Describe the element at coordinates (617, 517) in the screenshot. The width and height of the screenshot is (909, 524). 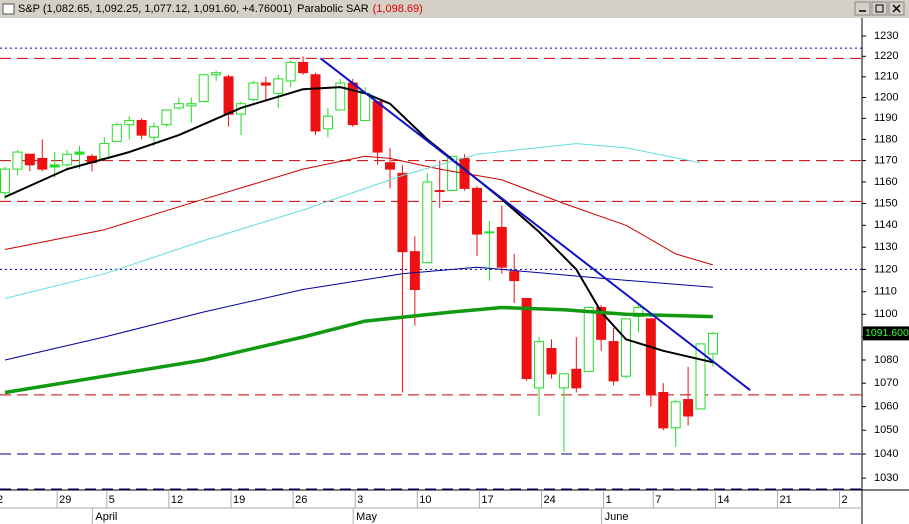
I see `month-label: June` at that location.